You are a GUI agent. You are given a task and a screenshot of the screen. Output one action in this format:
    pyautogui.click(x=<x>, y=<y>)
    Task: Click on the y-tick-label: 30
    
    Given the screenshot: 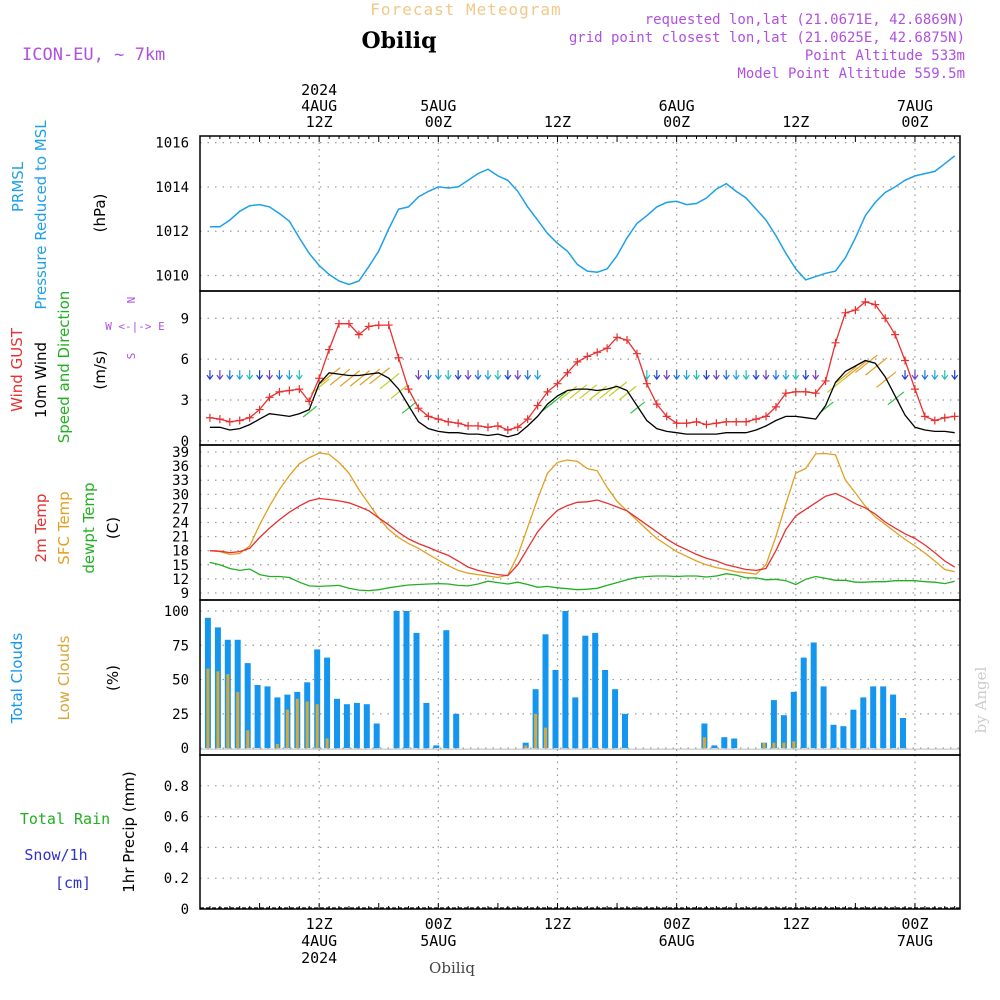 What is the action you would take?
    pyautogui.click(x=180, y=495)
    